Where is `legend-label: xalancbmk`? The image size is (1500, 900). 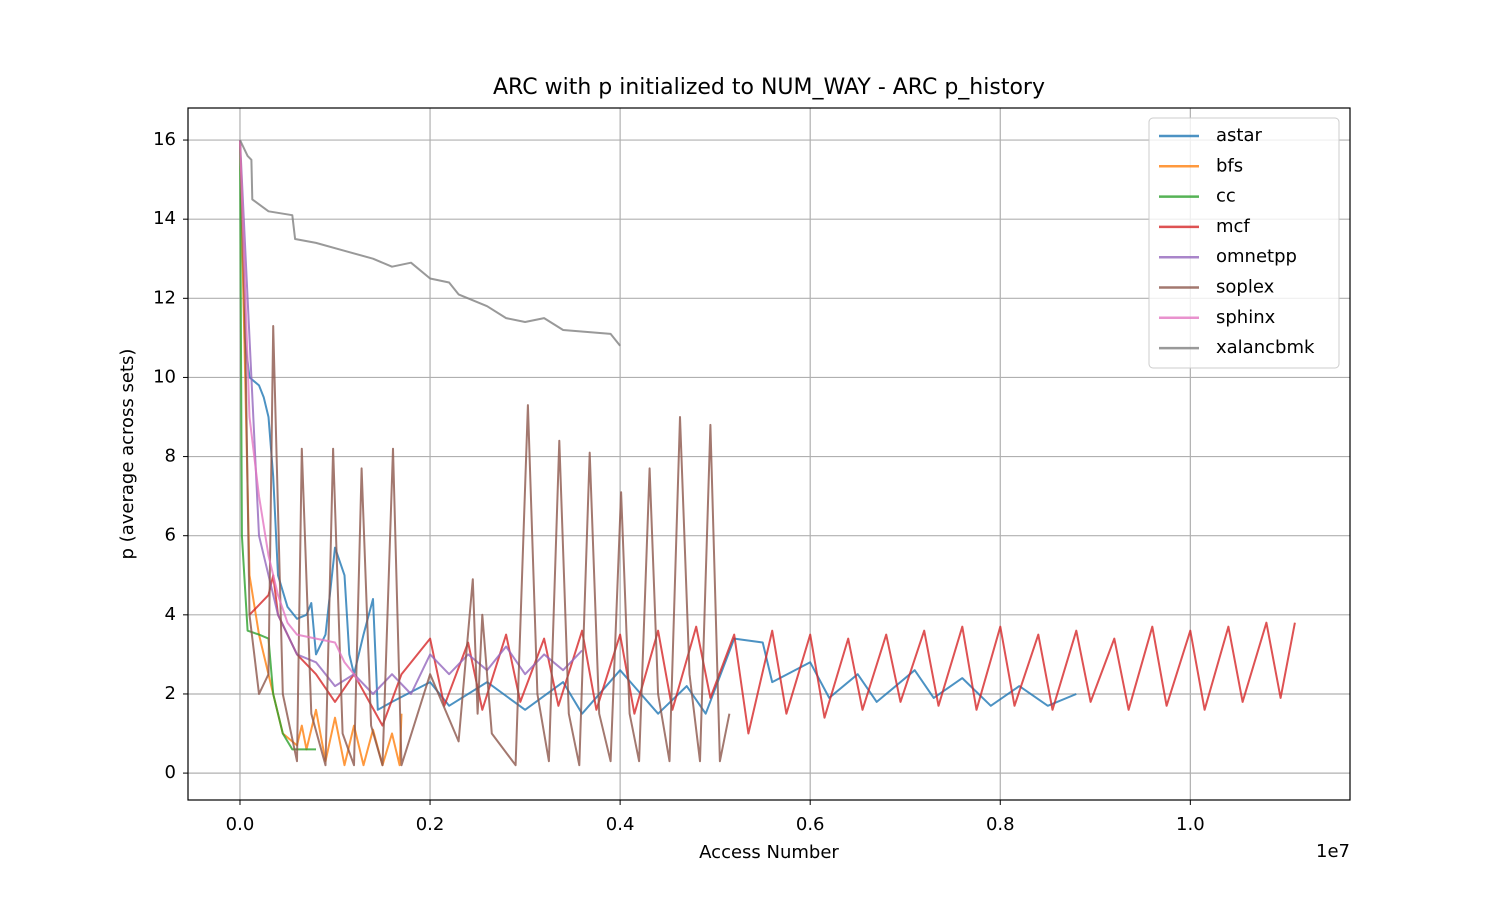 legend-label: xalancbmk is located at coordinates (1265, 347).